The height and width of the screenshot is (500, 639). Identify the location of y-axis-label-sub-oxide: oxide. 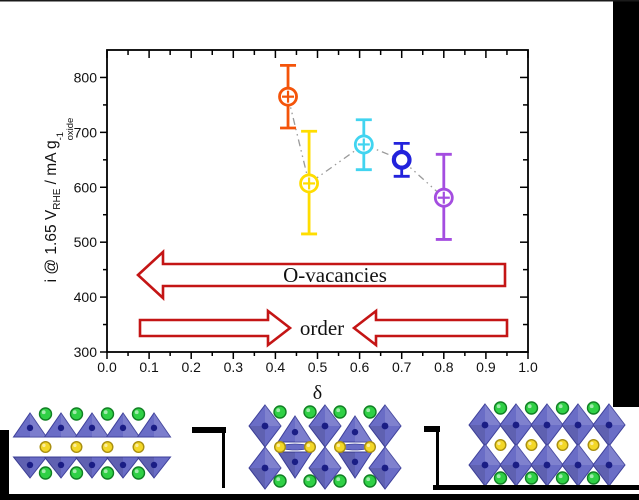
(70, 129).